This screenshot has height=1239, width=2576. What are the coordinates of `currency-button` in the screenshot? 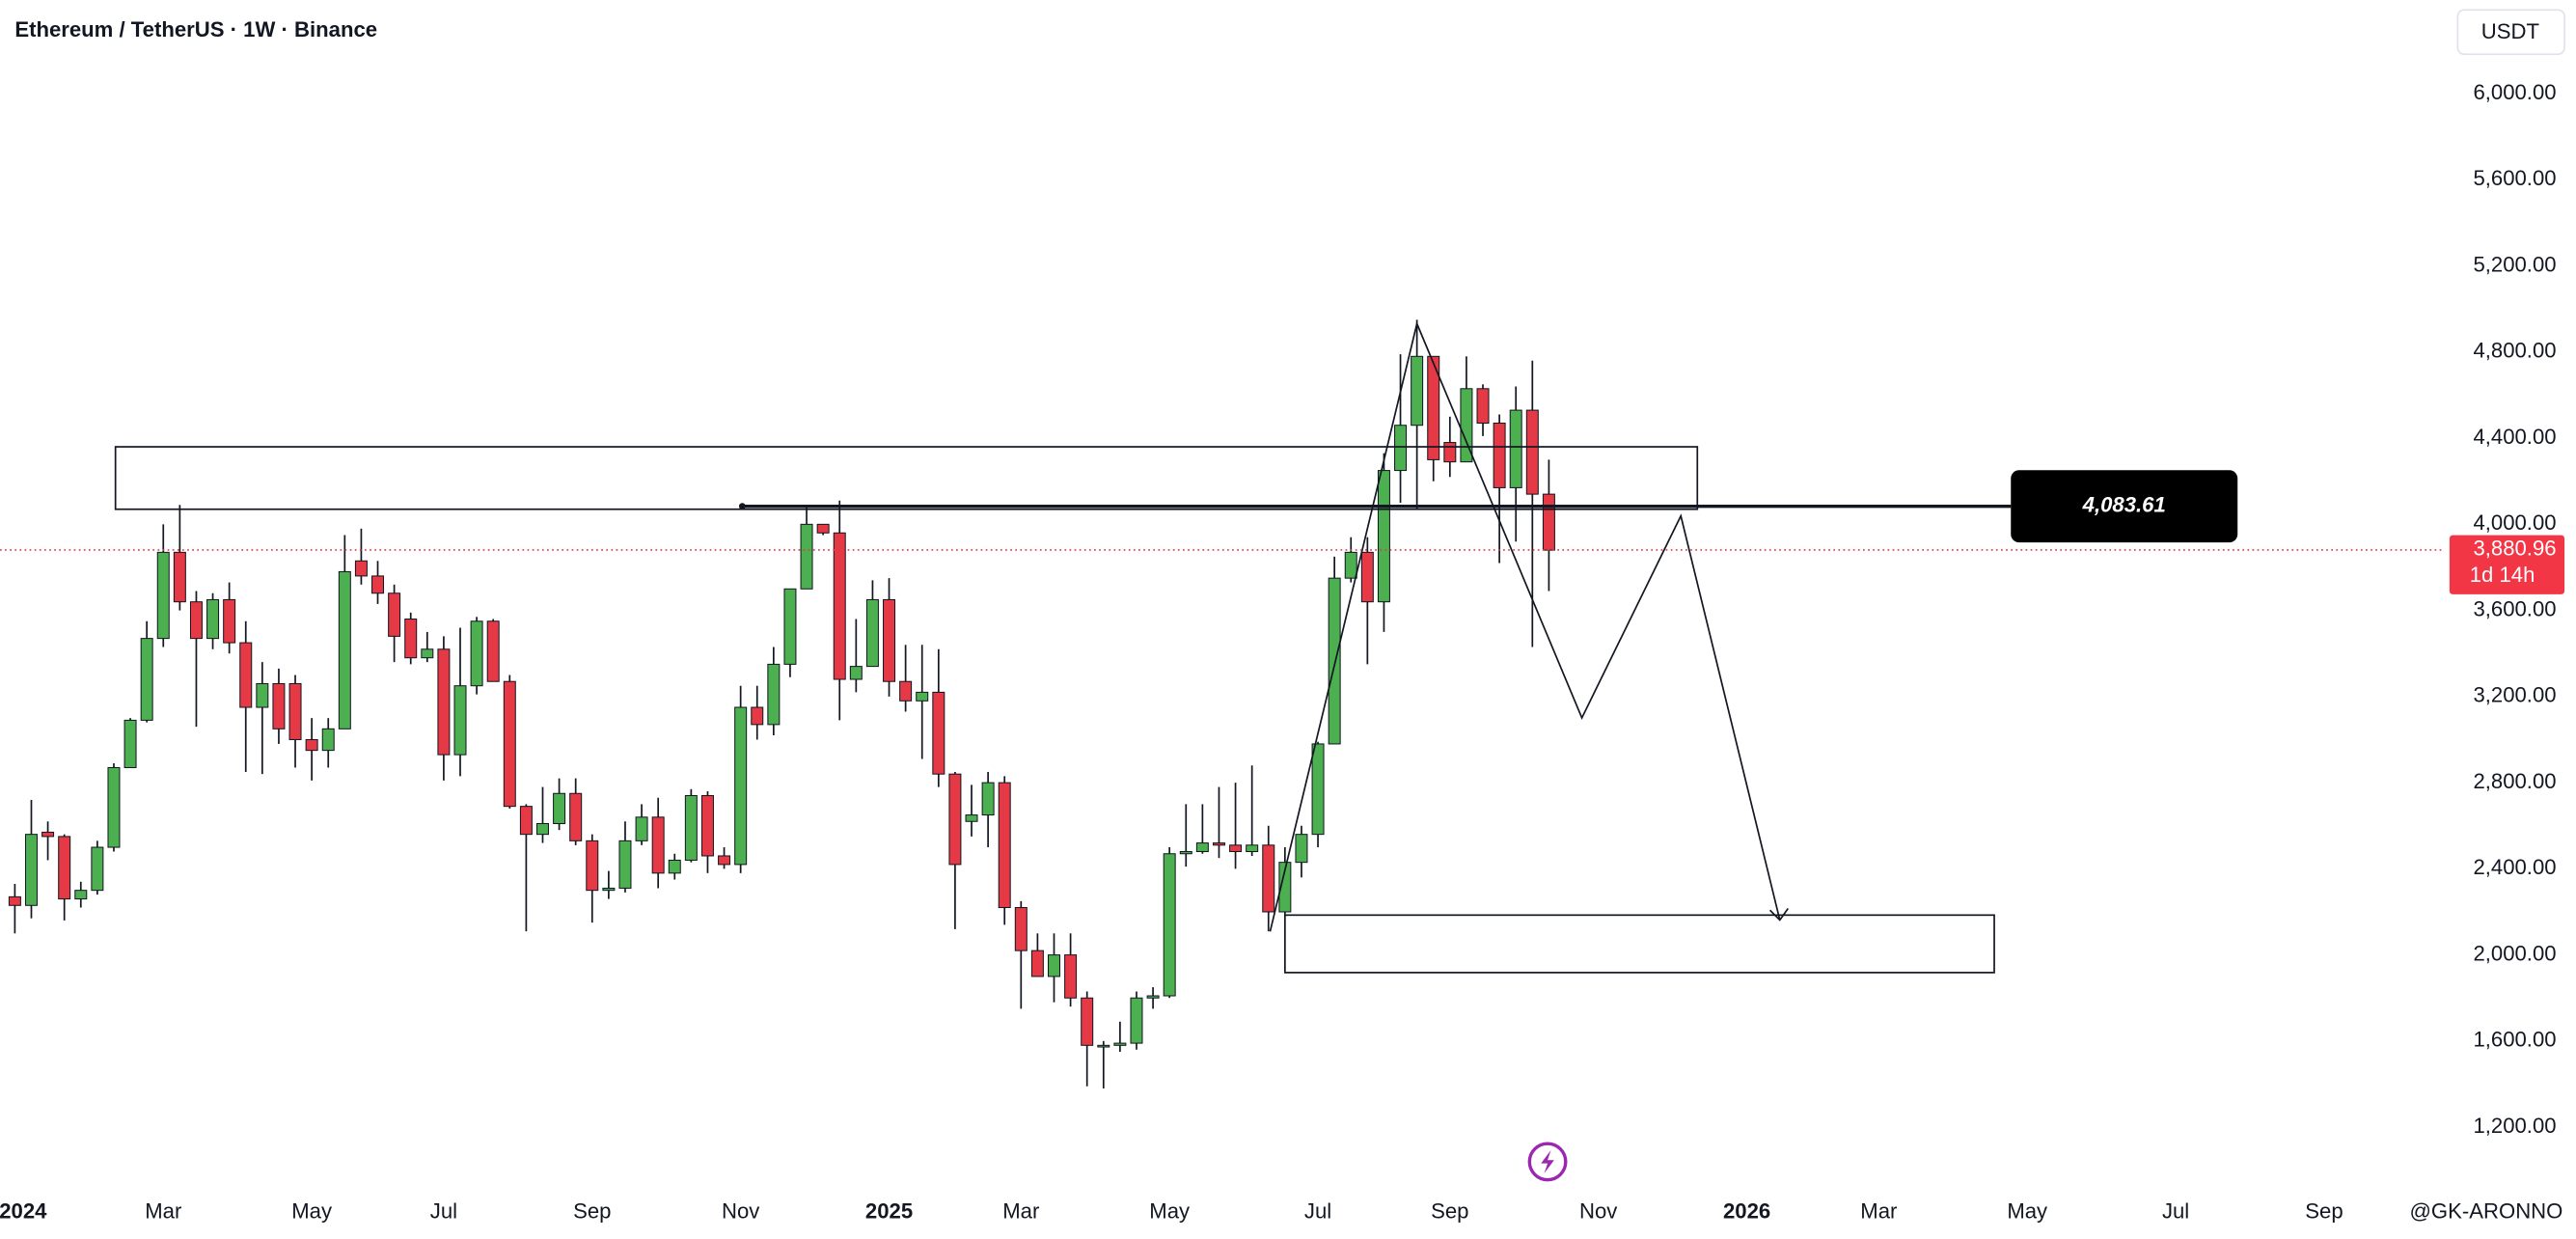 It's located at (2511, 32).